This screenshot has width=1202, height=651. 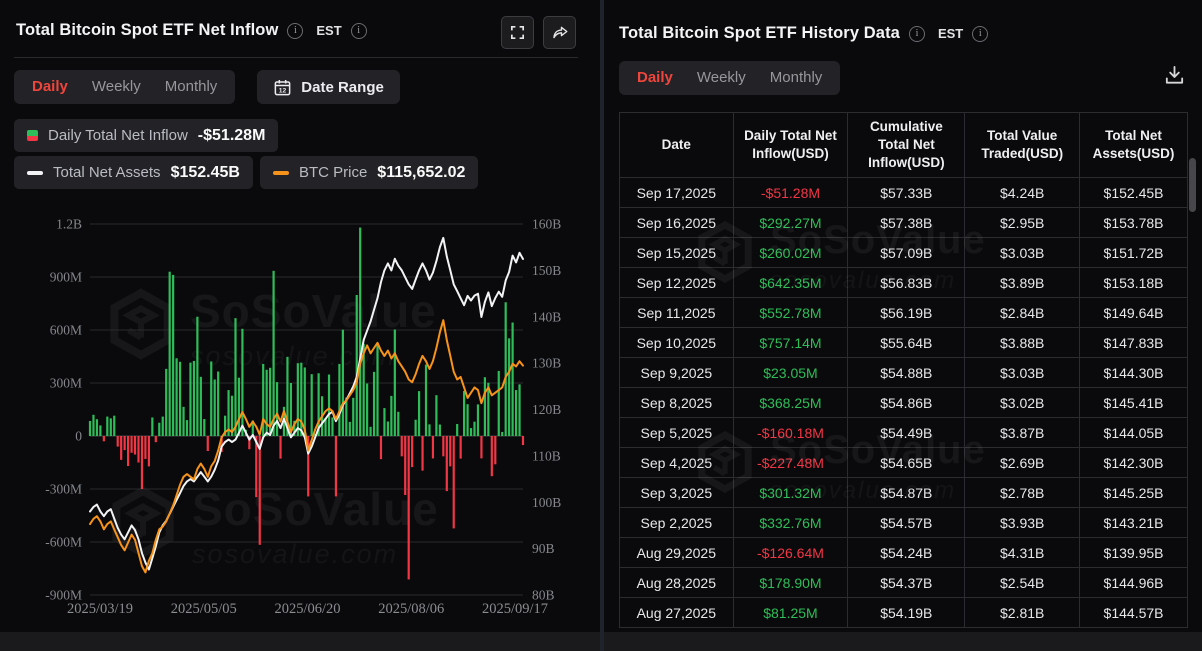 I want to click on date-range-button: 12 Date Range, so click(x=328, y=87).